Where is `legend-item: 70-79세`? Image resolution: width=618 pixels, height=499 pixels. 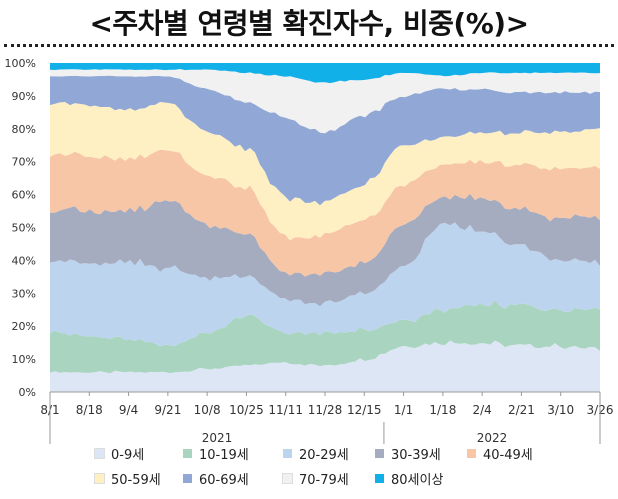
legend-item: 70-79세 is located at coordinates (315, 478).